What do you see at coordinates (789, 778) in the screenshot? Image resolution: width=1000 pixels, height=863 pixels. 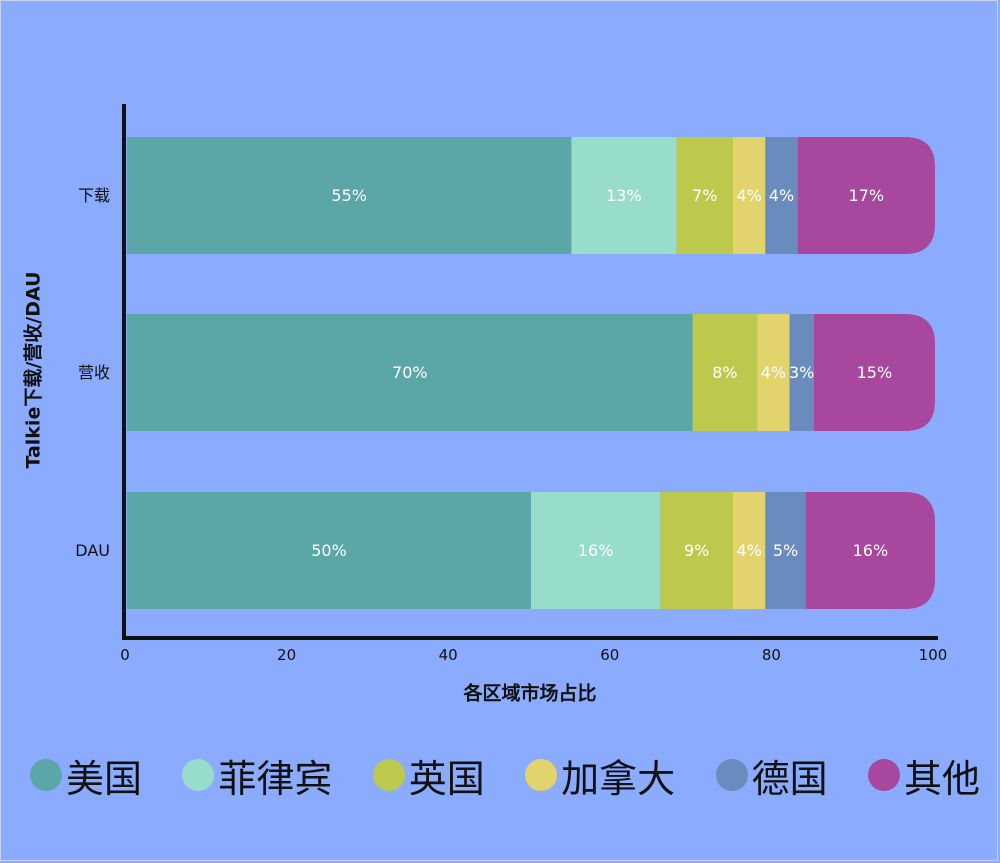 I see `legend-label: 德国` at bounding box center [789, 778].